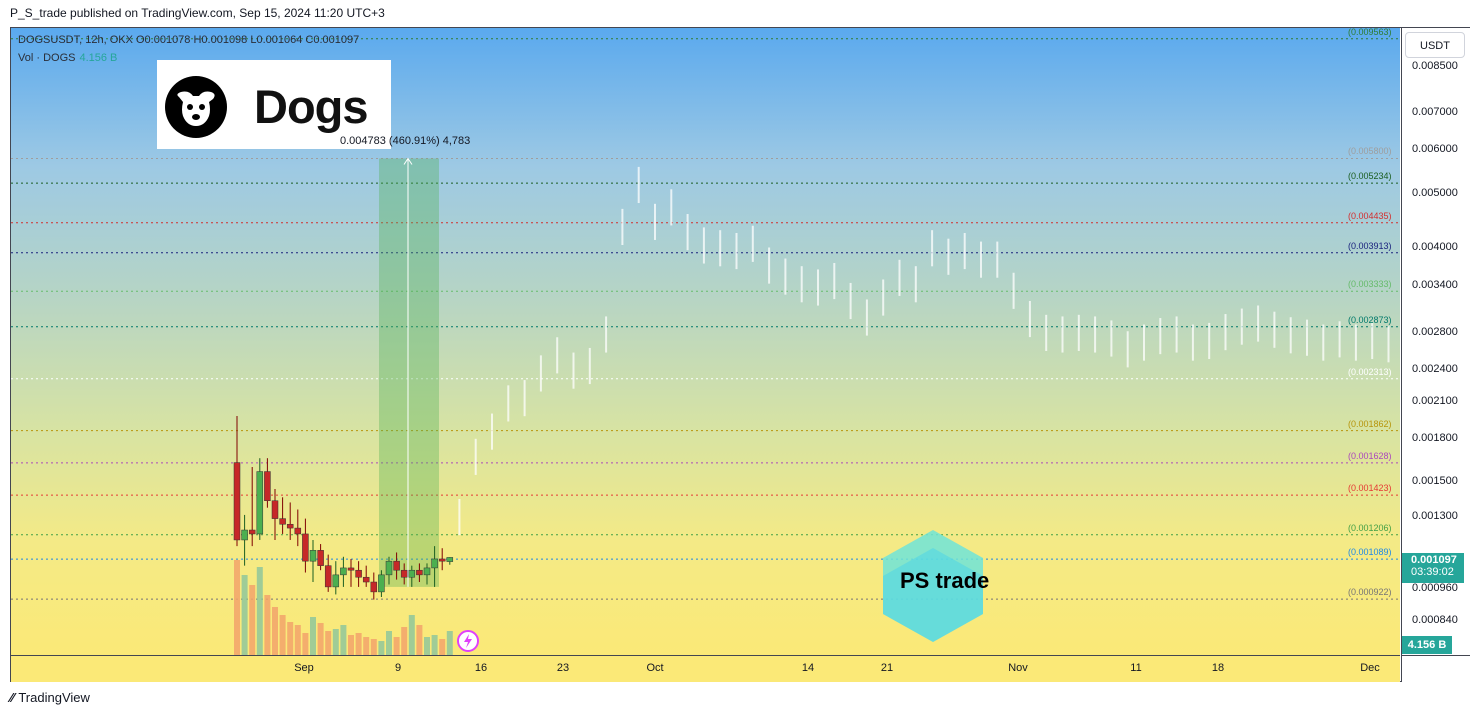 This screenshot has width=1480, height=717. Describe the element at coordinates (1370, 151) in the screenshot. I see `fib-level-label: (0.005800)` at that location.